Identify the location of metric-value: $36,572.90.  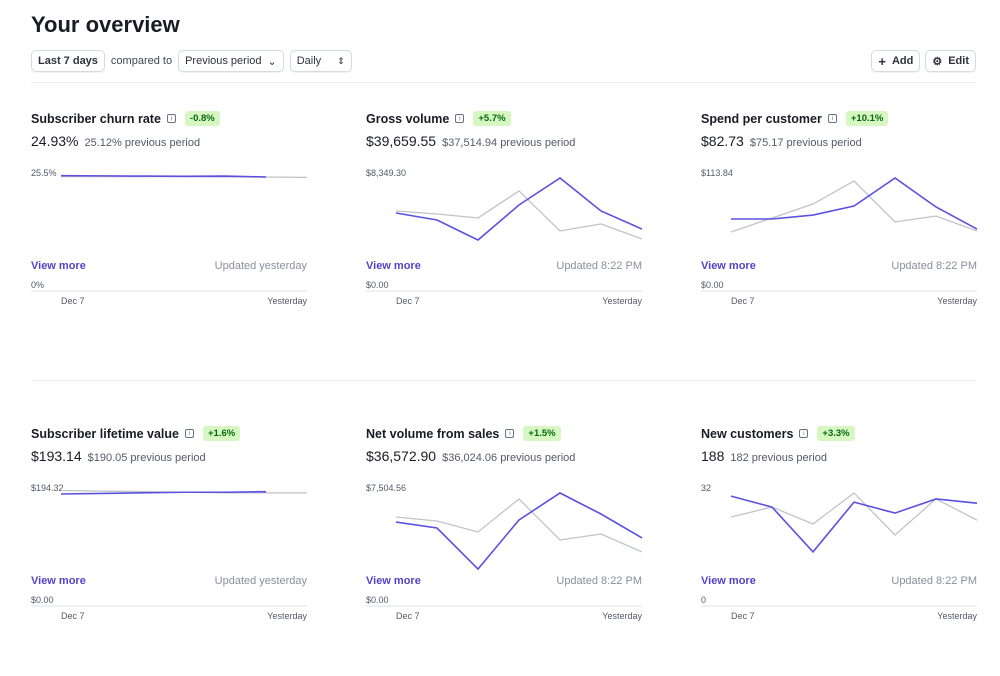
(401, 456).